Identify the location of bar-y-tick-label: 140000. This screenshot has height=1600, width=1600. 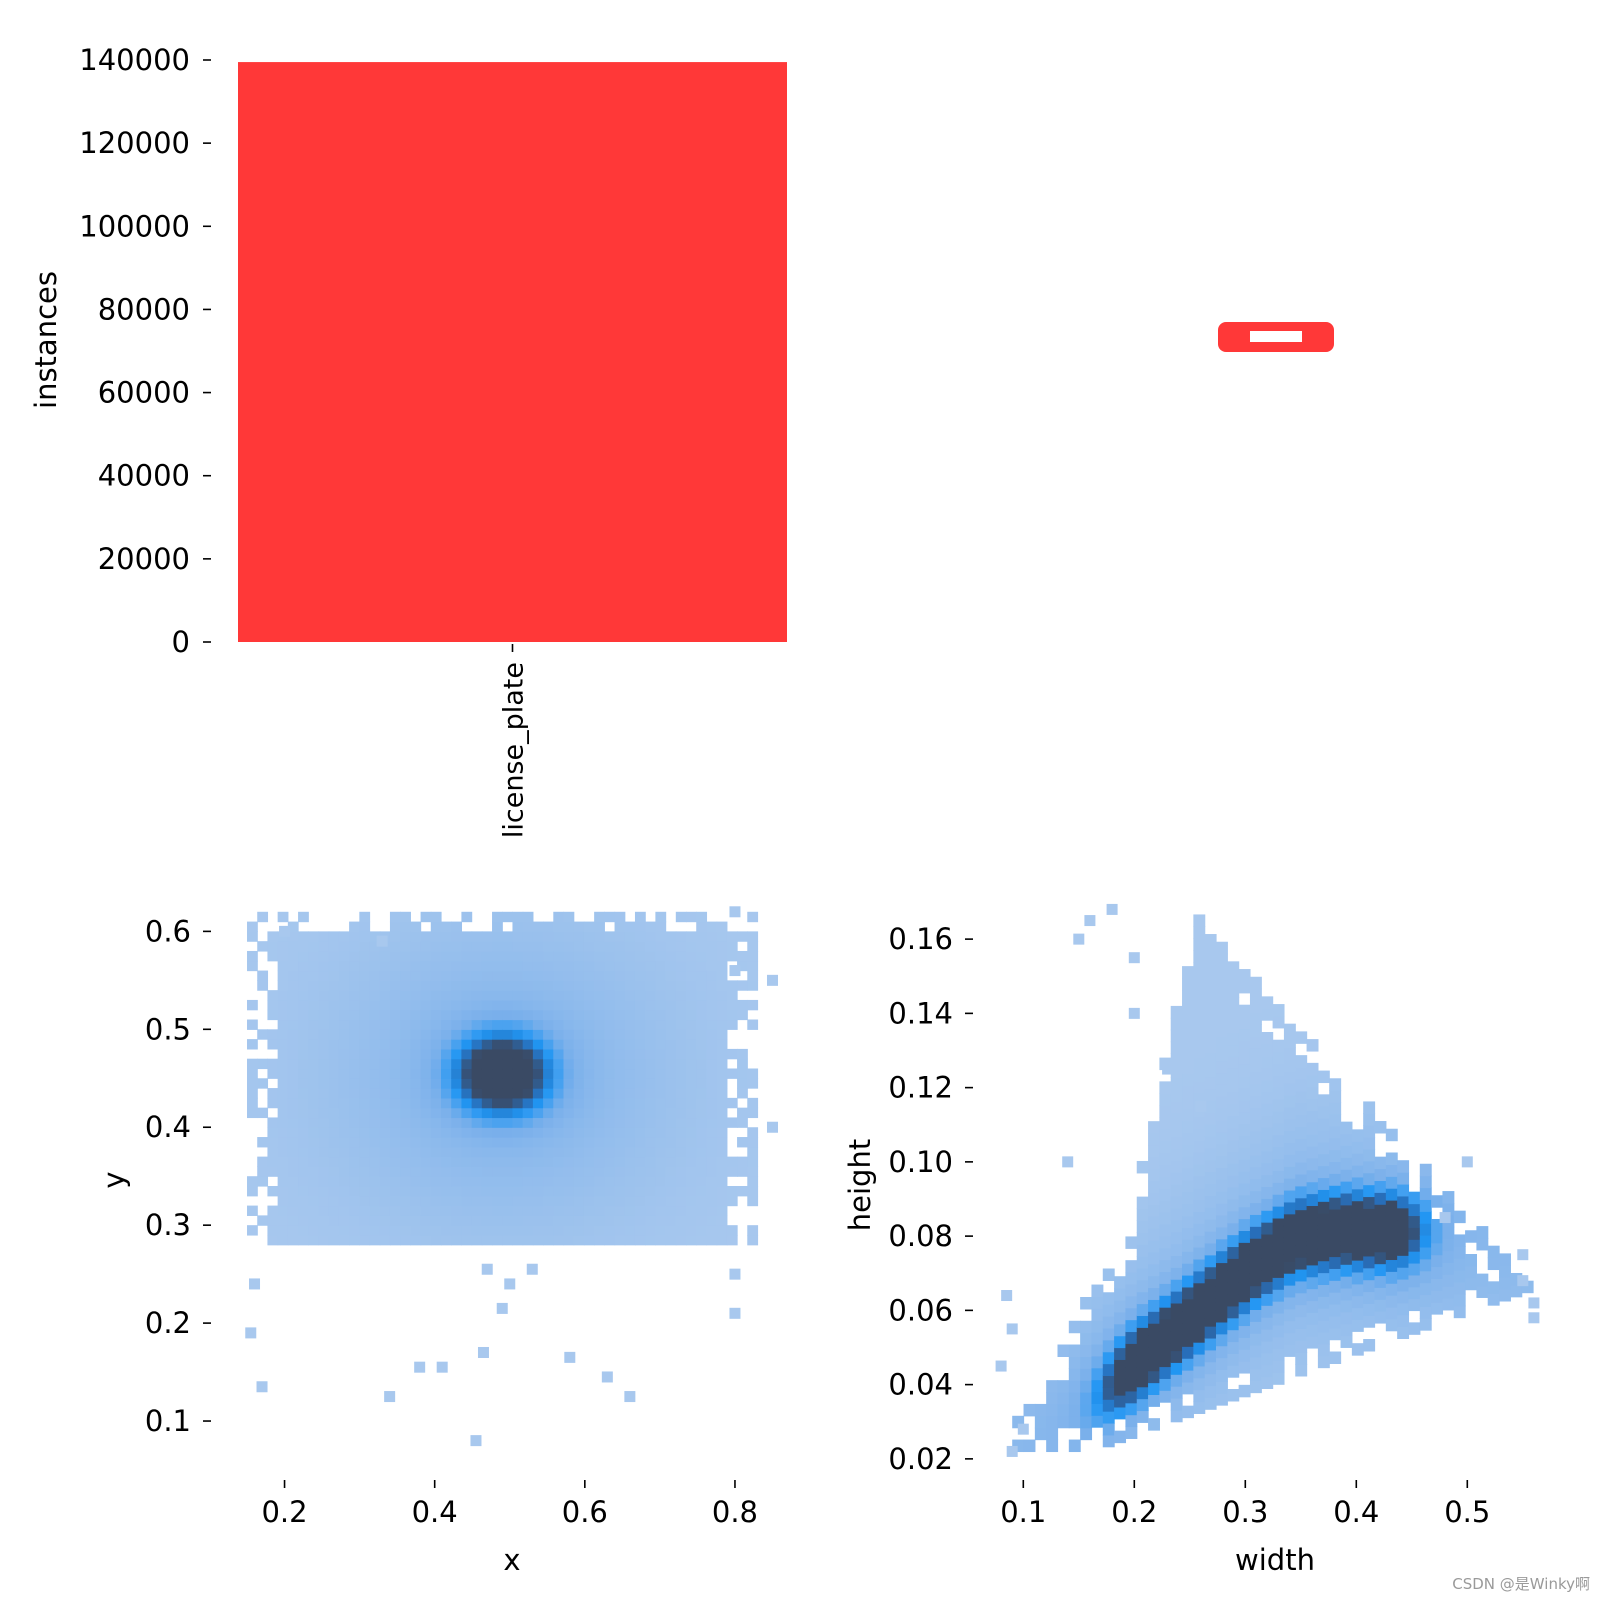
(134, 60).